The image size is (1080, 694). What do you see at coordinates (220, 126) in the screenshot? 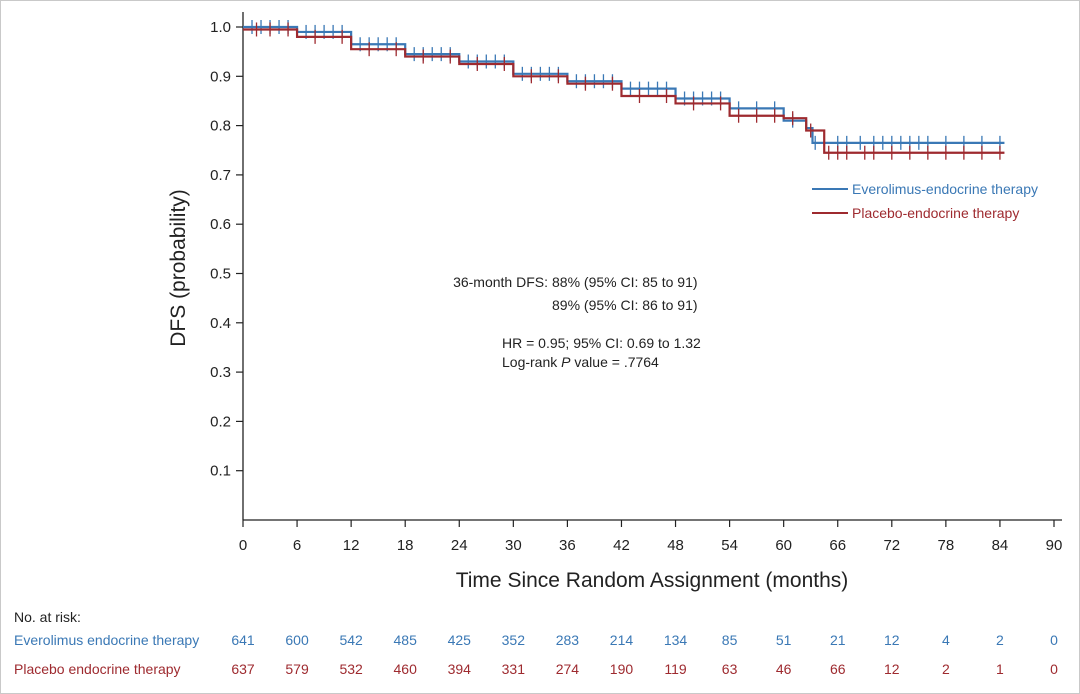
I see `y-tick-label: 0.8` at bounding box center [220, 126].